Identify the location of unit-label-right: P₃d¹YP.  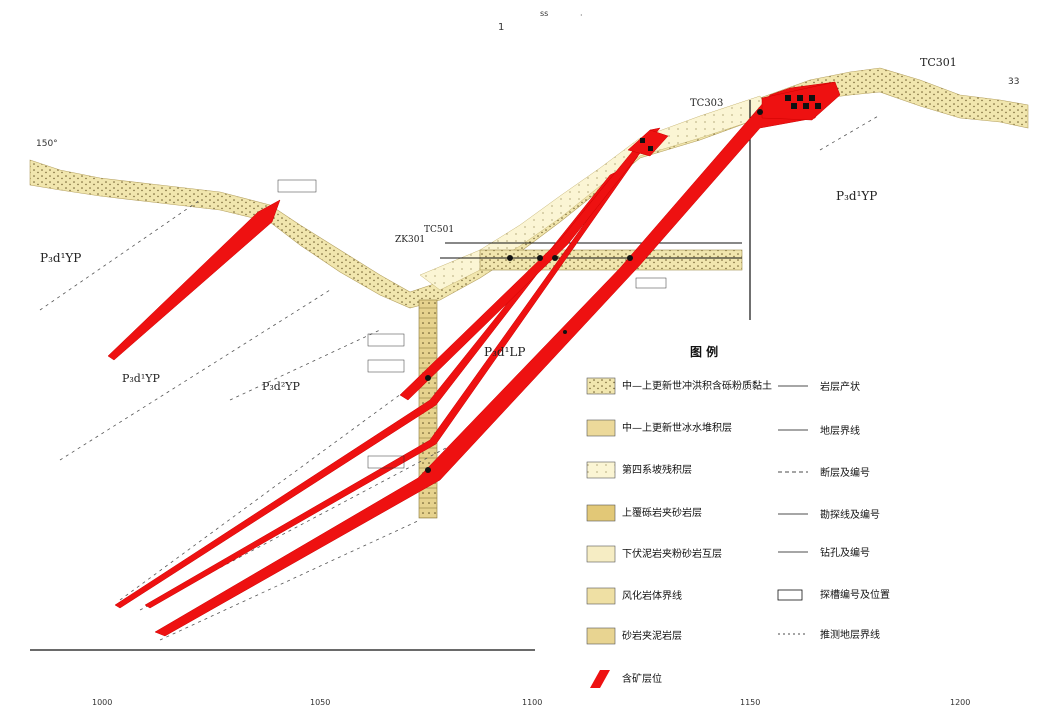
(856, 196).